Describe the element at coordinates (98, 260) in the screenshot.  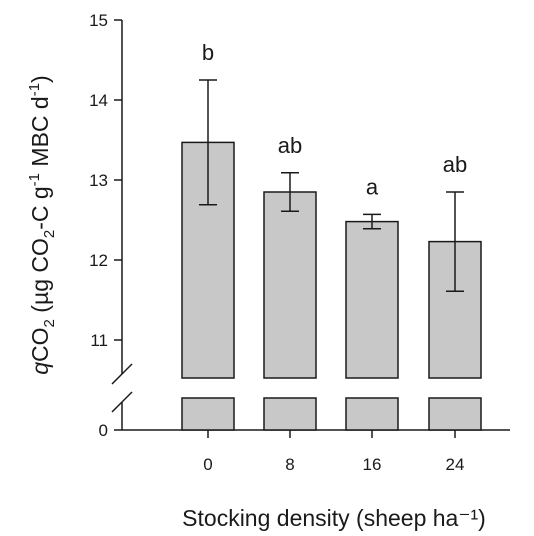
I see `y-tick-label: 12` at that location.